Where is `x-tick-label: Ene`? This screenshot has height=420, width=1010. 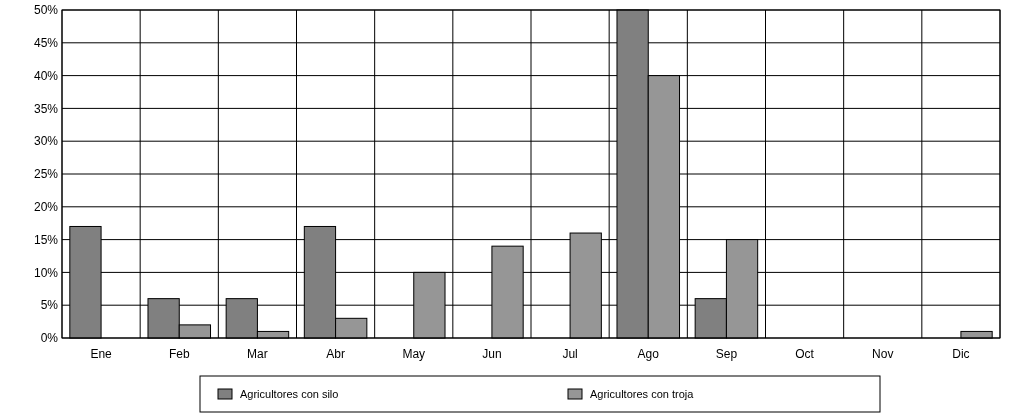
x-tick-label: Ene is located at coordinates (101, 354).